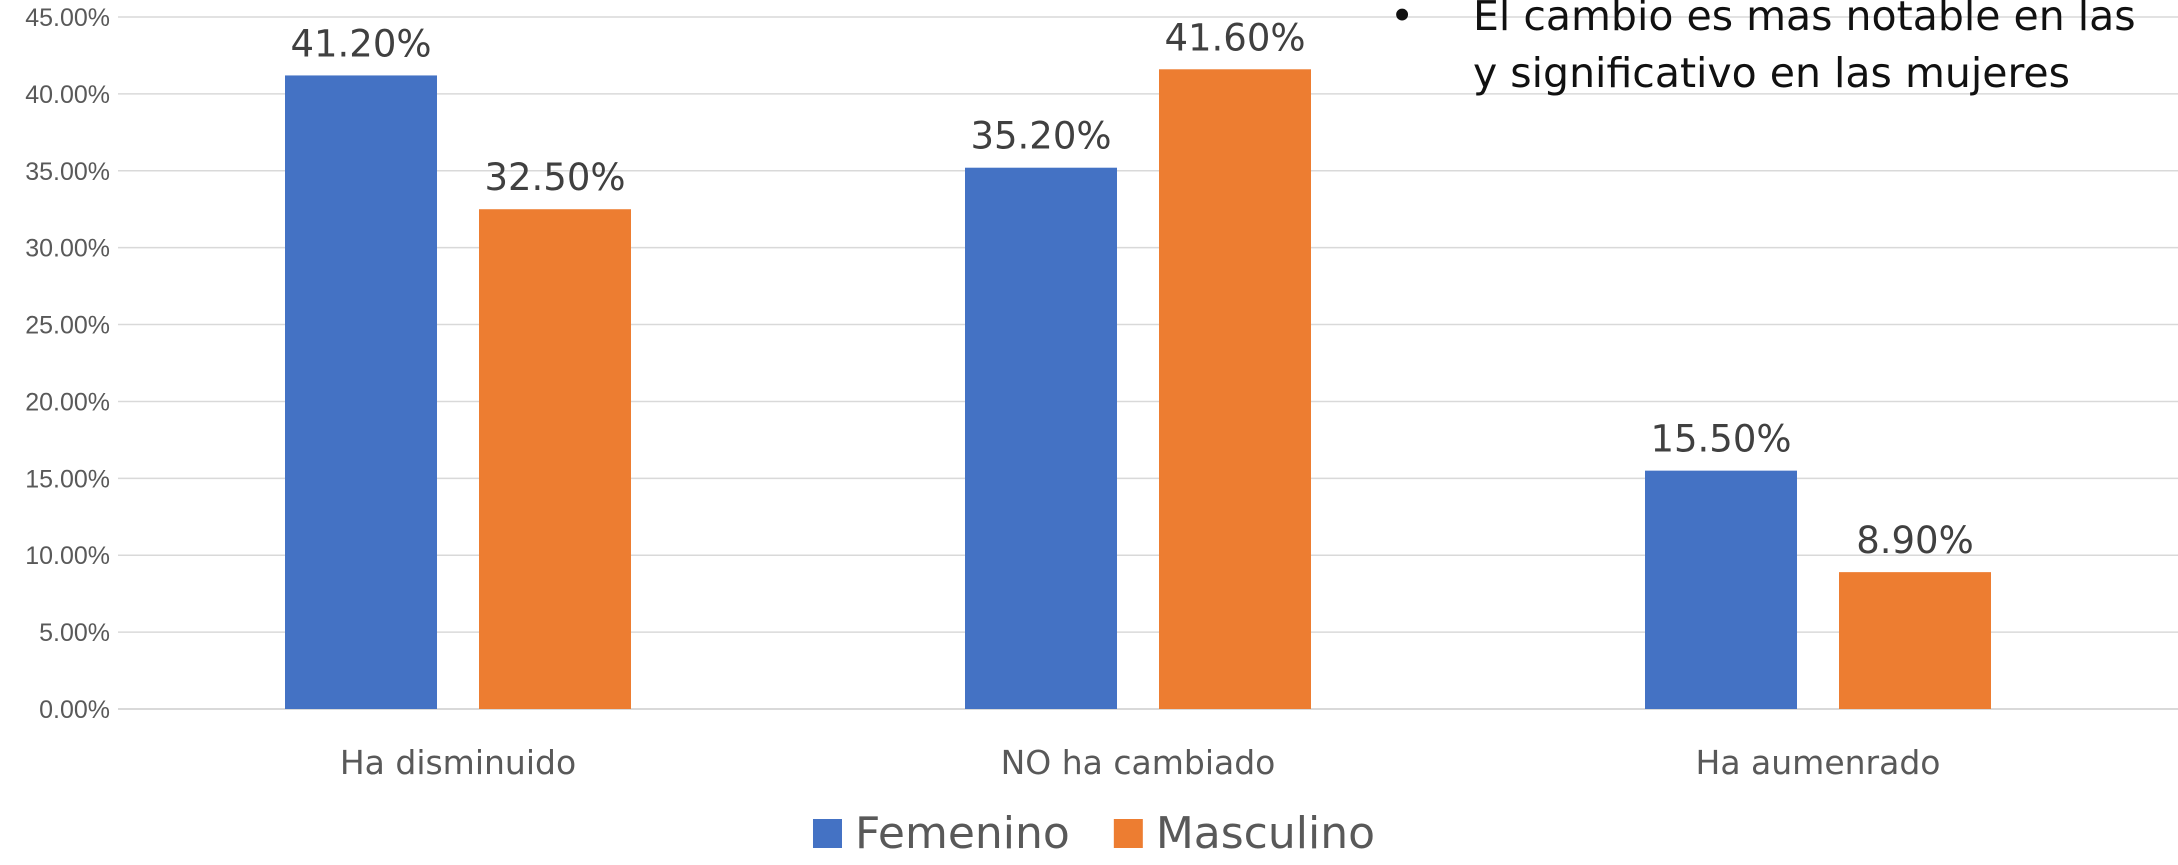 This screenshot has height=865, width=2178. I want to click on category-label: NO ha cambiado, so click(1138, 762).